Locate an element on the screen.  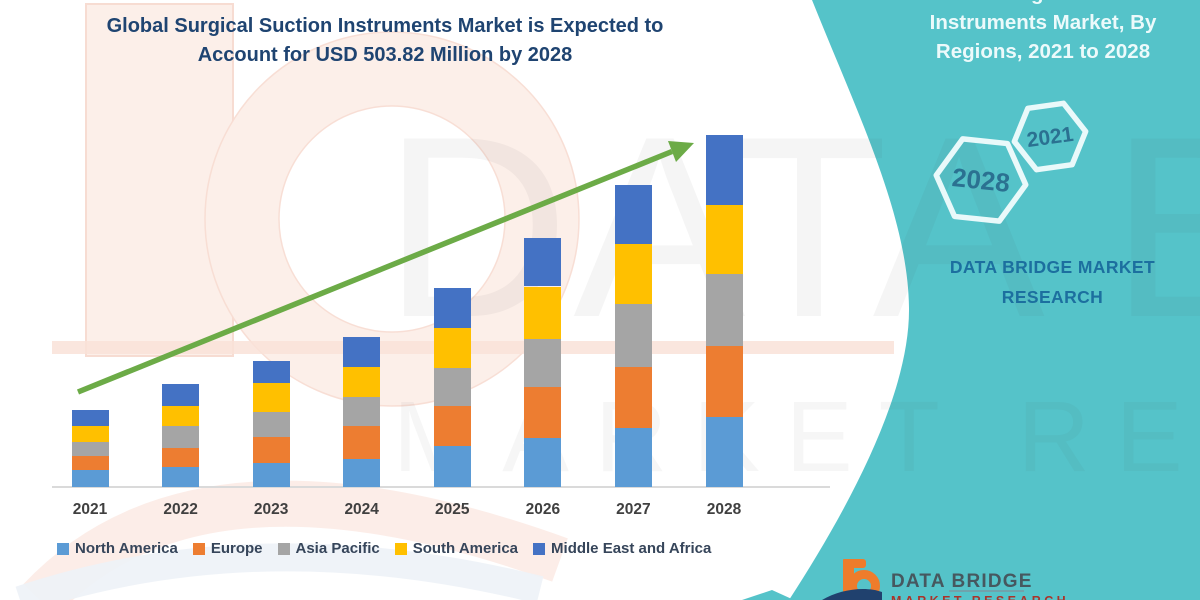
legend-item-asia-pacific: Asia Pacific is located at coordinates (328, 548).